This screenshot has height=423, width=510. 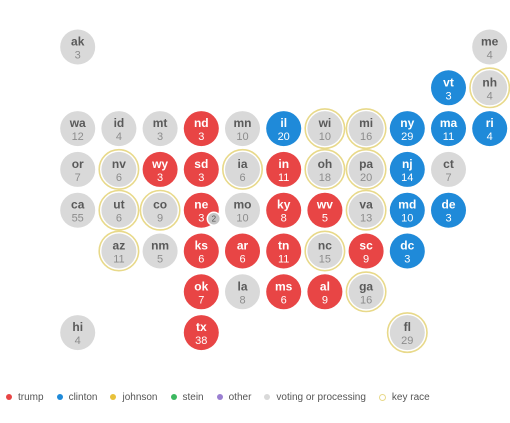 I want to click on legend-swatch-key-race, so click(x=382, y=397).